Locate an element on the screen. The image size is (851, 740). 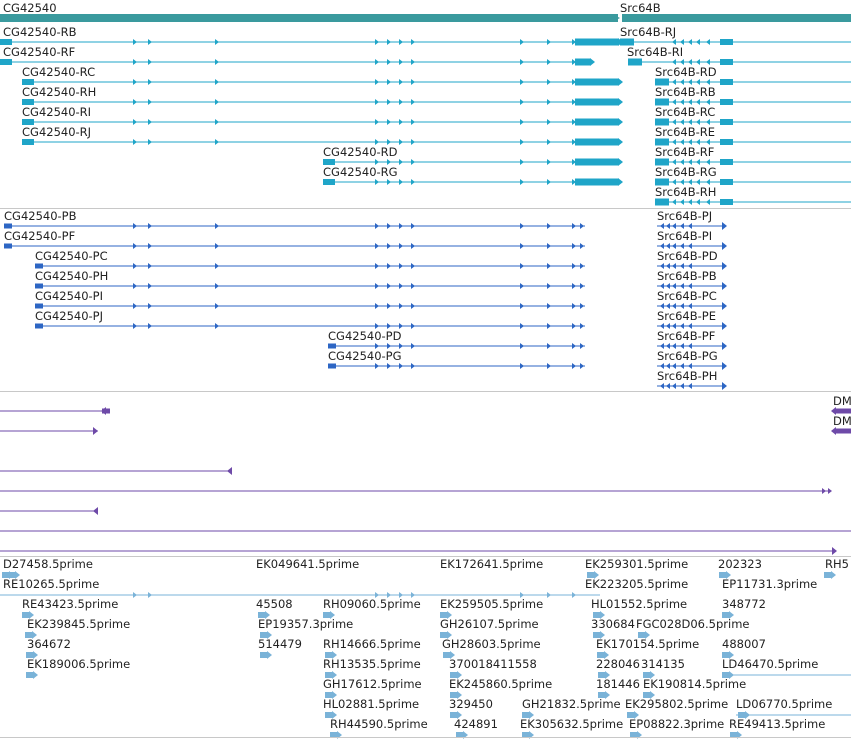
protein-label: Src64B-PB is located at coordinates (687, 276).